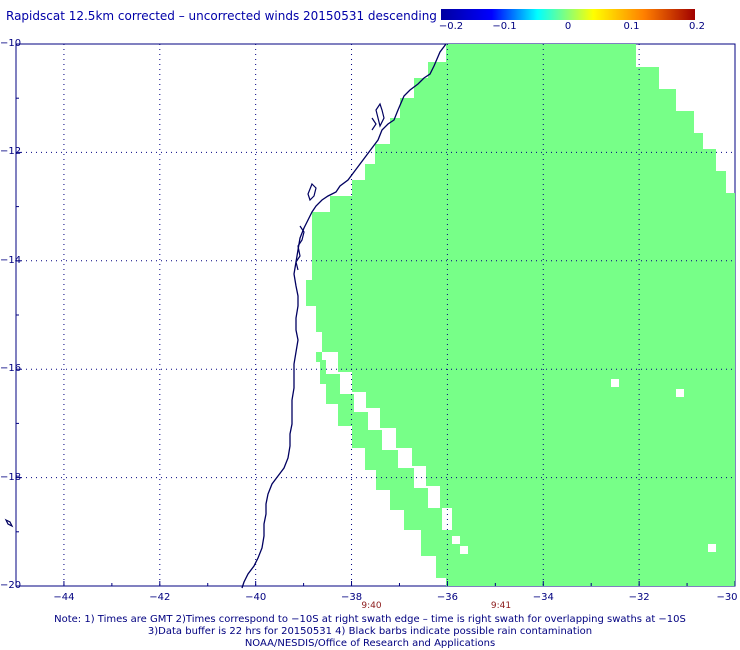 The width and height of the screenshot is (740, 650). I want to click on longitude-label: −34, so click(543, 597).